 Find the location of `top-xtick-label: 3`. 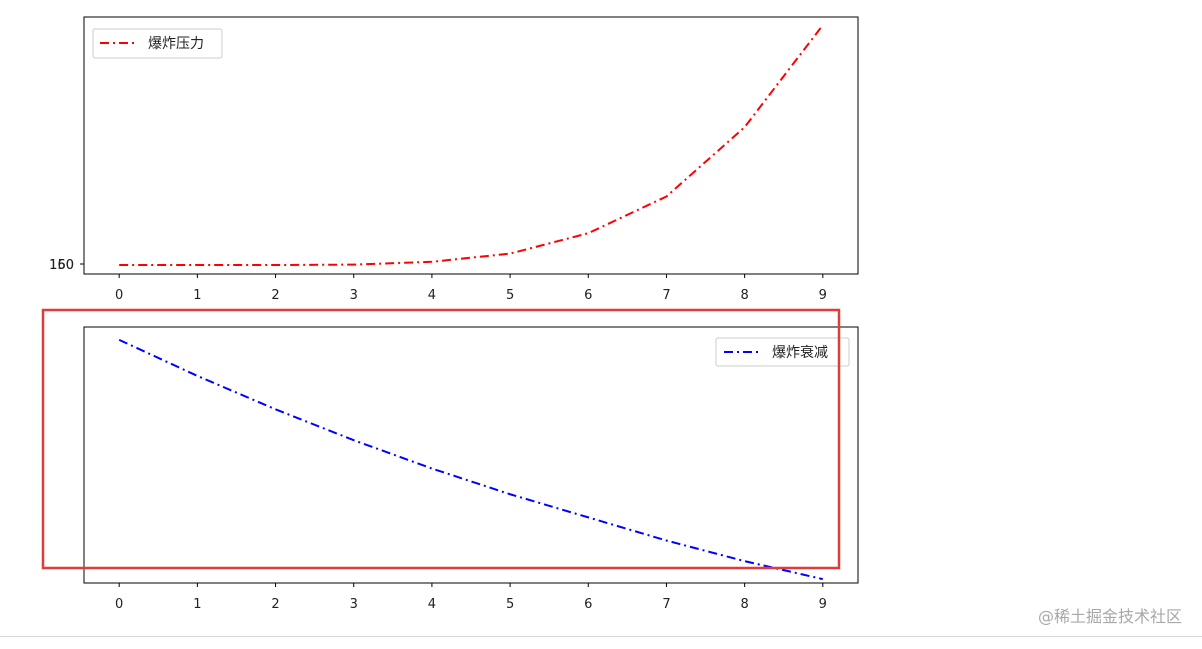

top-xtick-label: 3 is located at coordinates (354, 295).